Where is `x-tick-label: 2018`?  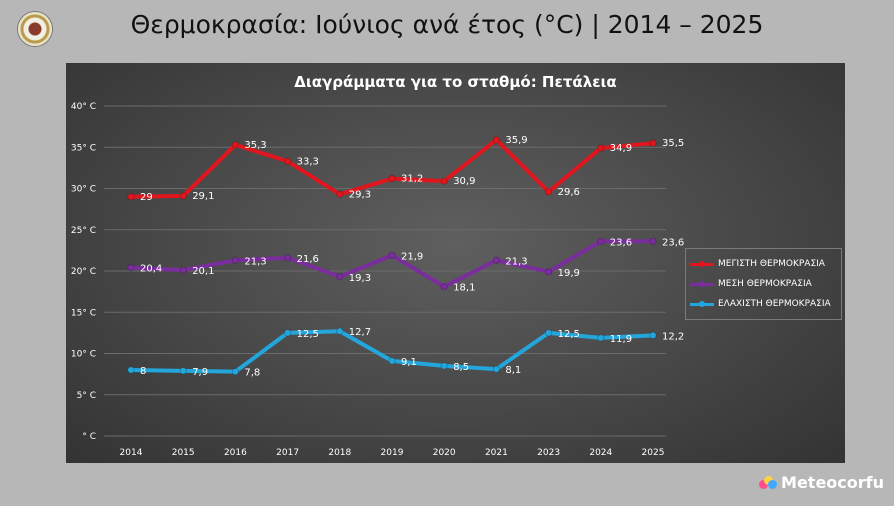 x-tick-label: 2018 is located at coordinates (339, 453).